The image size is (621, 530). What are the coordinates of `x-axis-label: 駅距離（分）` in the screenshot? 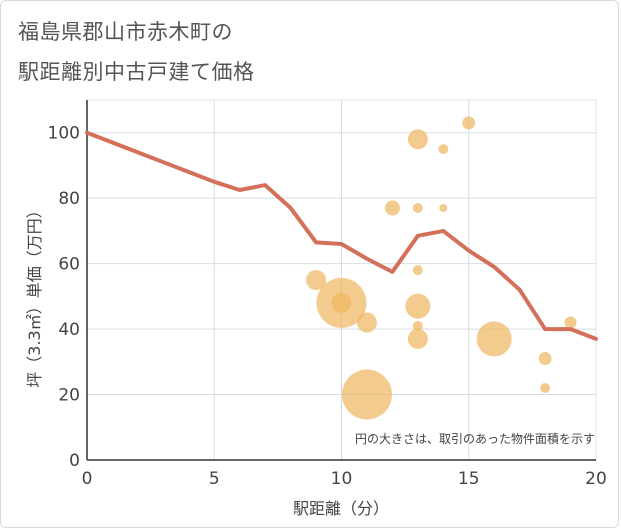 It's located at (341, 508).